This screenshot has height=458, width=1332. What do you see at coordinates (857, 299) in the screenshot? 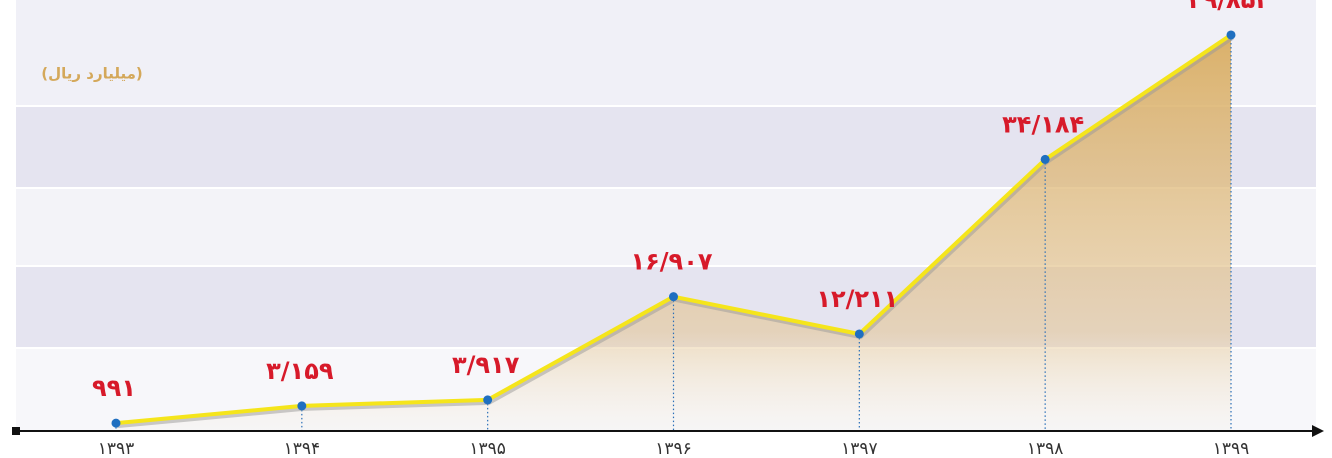
I see `data-label: ۱۲/۲۱۱` at bounding box center [857, 299].